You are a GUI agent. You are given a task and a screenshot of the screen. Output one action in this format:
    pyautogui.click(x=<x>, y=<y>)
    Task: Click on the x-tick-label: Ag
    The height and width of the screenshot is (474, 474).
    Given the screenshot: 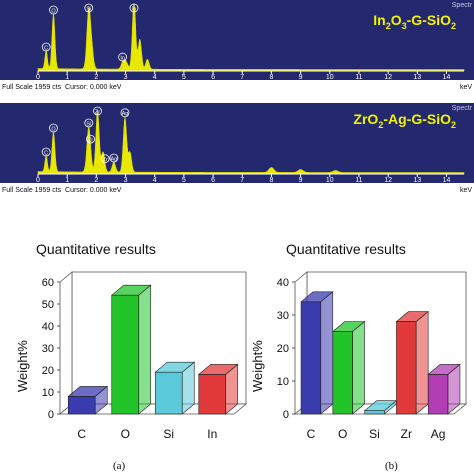 What is the action you would take?
    pyautogui.click(x=438, y=434)
    